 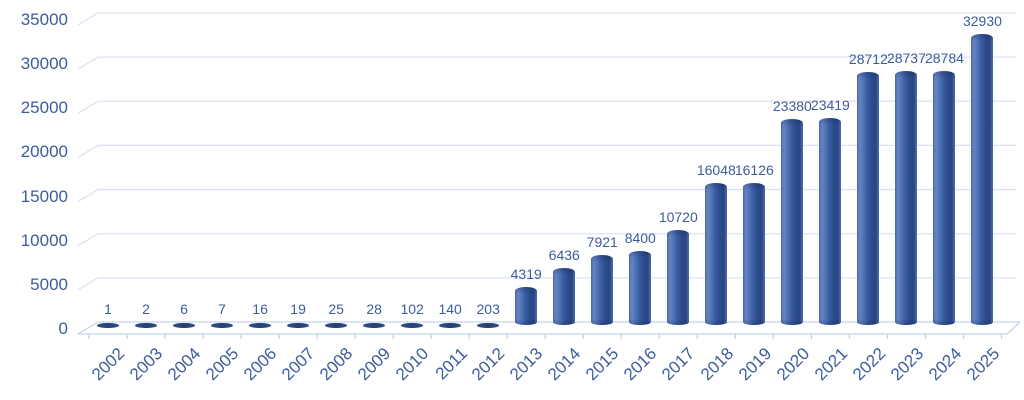 What do you see at coordinates (412, 364) in the screenshot?
I see `x-axis-tick-label: 2010` at bounding box center [412, 364].